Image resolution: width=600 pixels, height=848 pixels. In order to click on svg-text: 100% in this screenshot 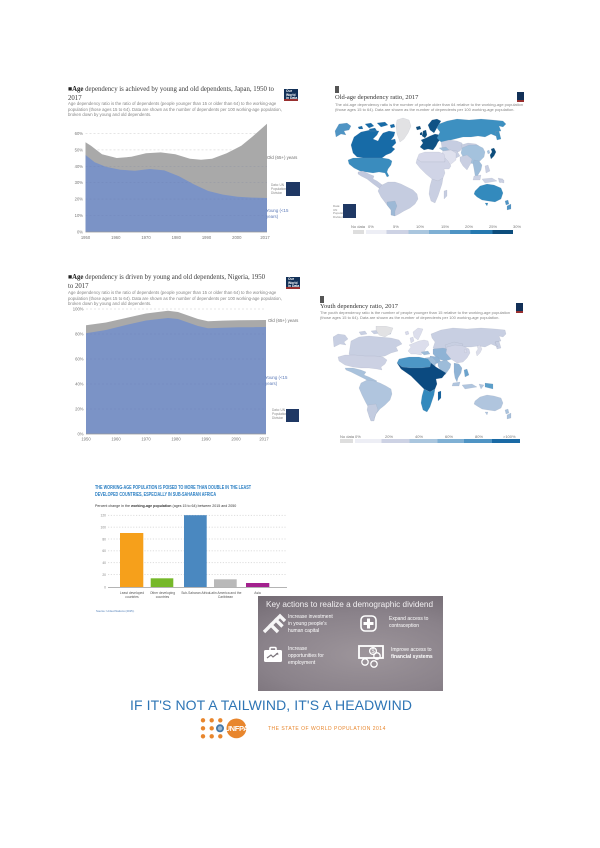, I will do `click(78, 309)`.